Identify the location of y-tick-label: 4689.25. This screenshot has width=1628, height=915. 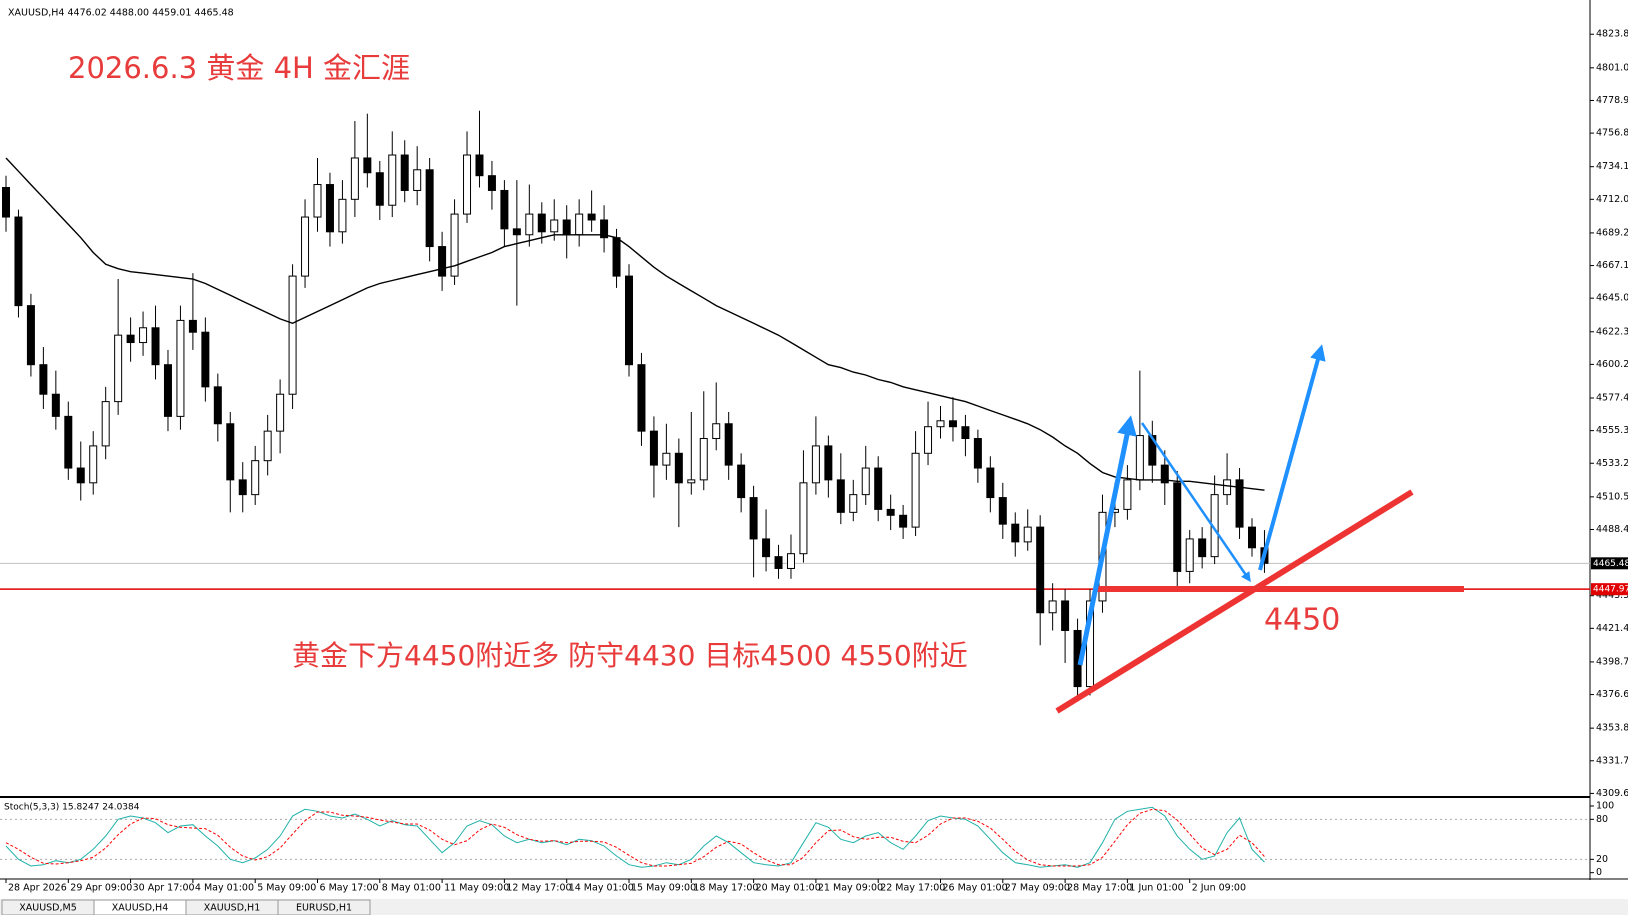
(1612, 232).